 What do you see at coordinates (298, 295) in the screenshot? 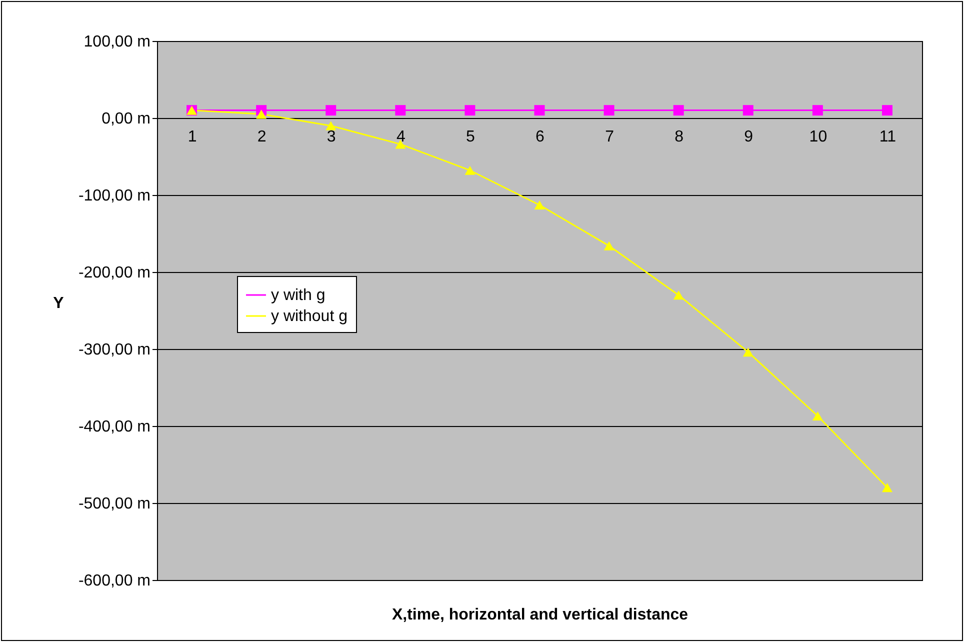
I see `legend-label: y with g` at bounding box center [298, 295].